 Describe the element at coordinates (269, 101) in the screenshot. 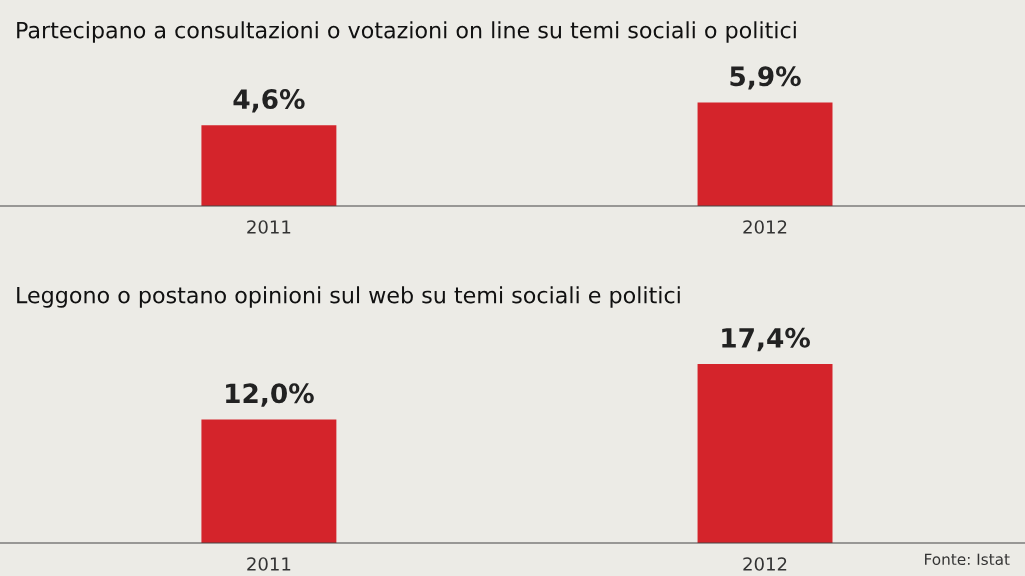

I see `data-label: 4,6%` at that location.